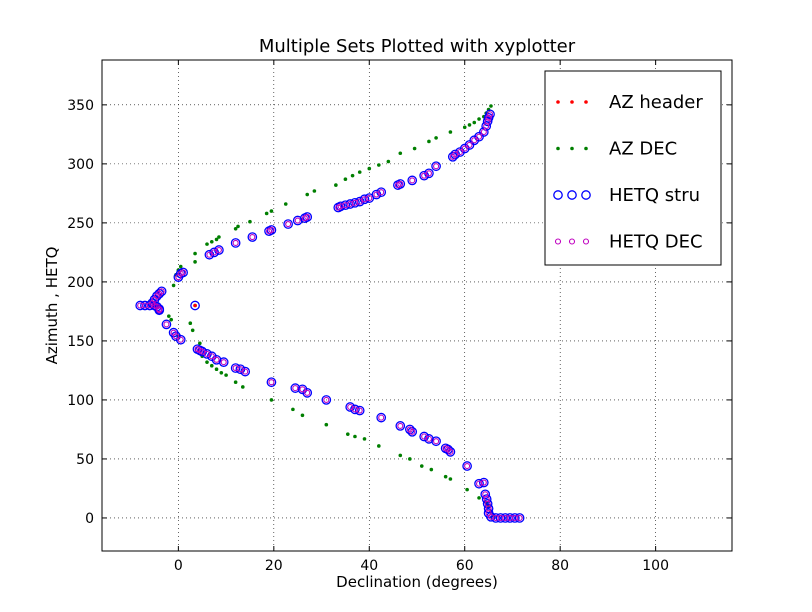  I want to click on legend-label: AZ DEC, so click(643, 149).